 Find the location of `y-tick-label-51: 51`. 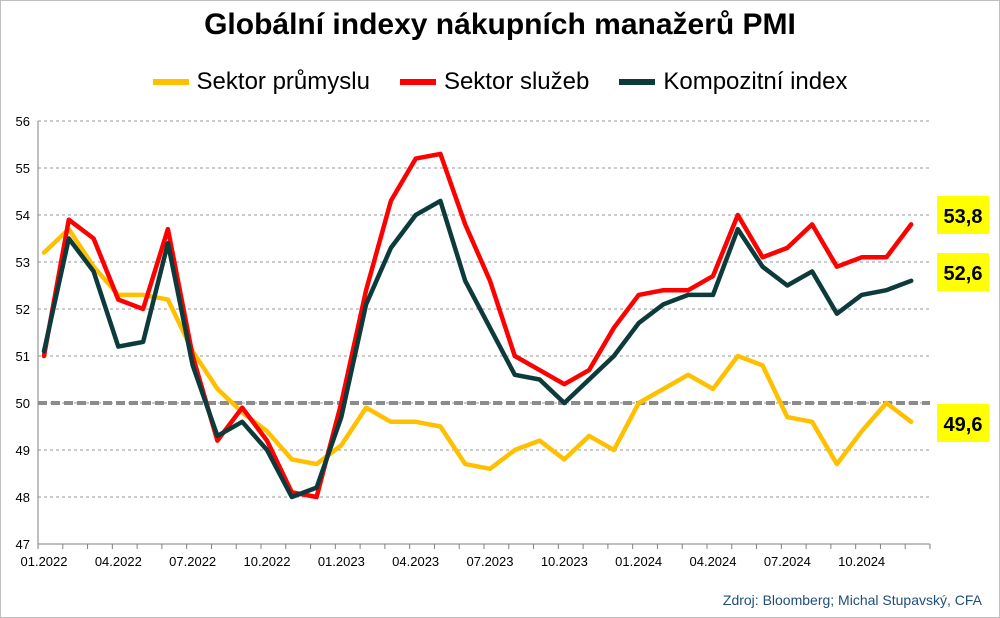

y-tick-label-51: 51 is located at coordinates (23, 356).